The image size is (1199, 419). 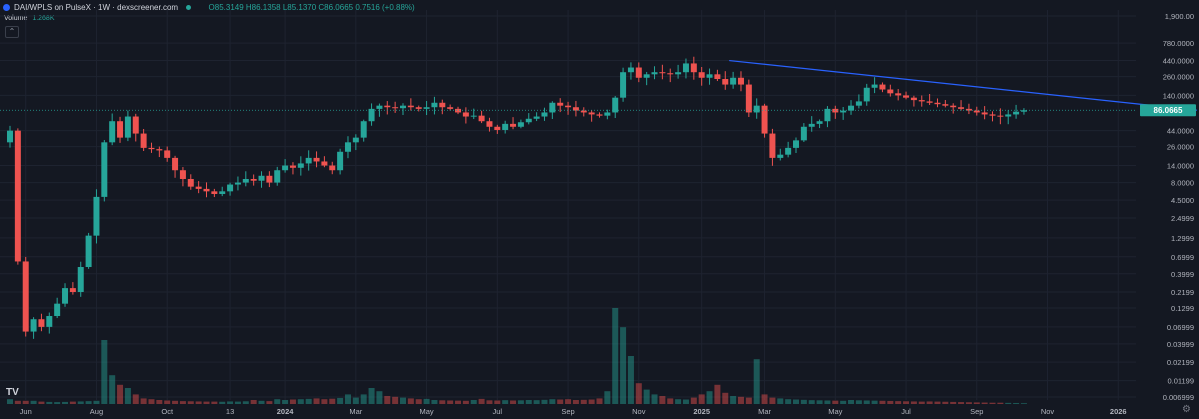 What do you see at coordinates (426, 411) in the screenshot?
I see `x-tick-label: May` at bounding box center [426, 411].